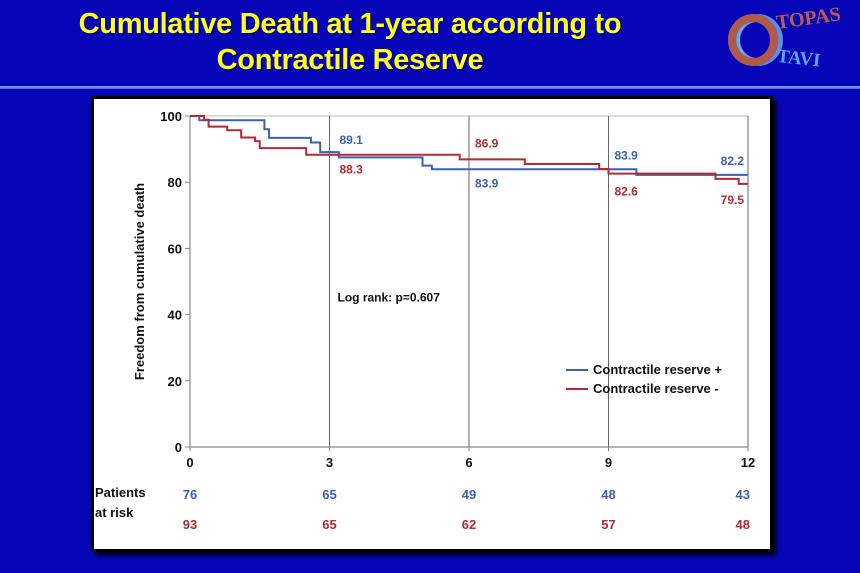  I want to click on y-axis-title: Freedom from cumulative death, so click(139, 281).